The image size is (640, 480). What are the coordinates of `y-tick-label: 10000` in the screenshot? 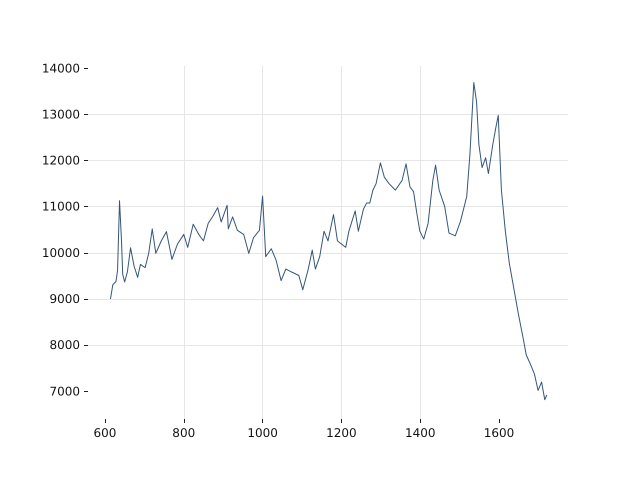 It's located at (61, 253).